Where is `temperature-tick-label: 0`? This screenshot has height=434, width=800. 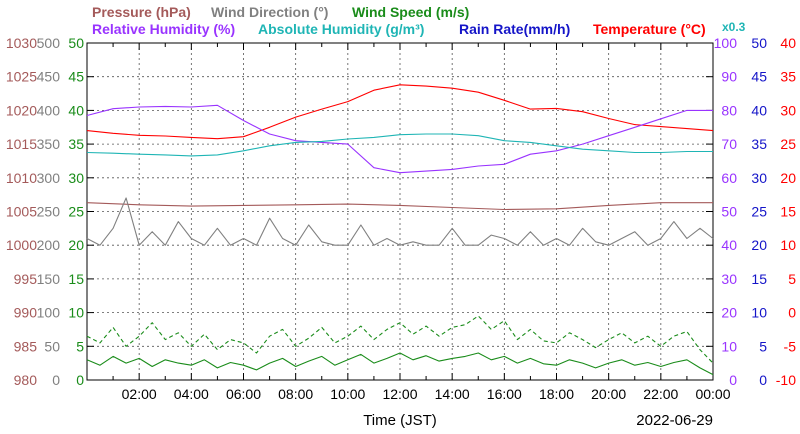
temperature-tick-label: 0 is located at coordinates (792, 313).